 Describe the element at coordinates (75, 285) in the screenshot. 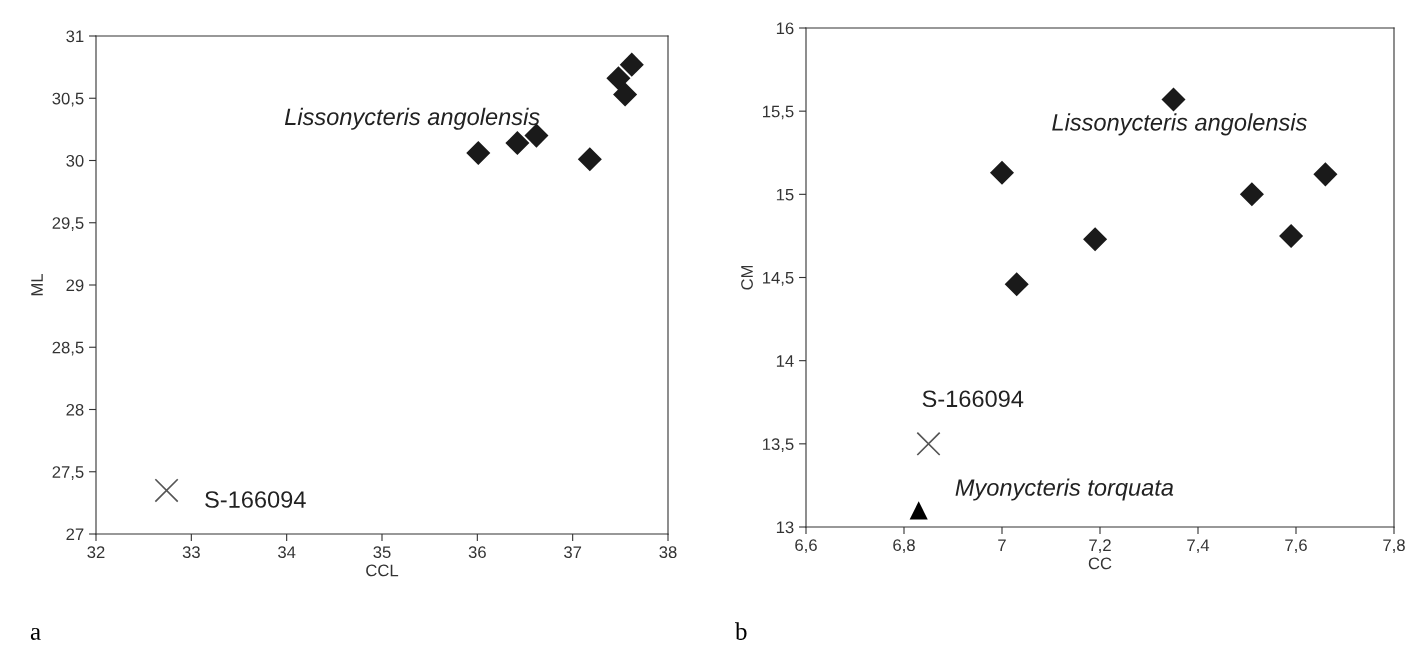

I see `y-tick-label: 29` at that location.